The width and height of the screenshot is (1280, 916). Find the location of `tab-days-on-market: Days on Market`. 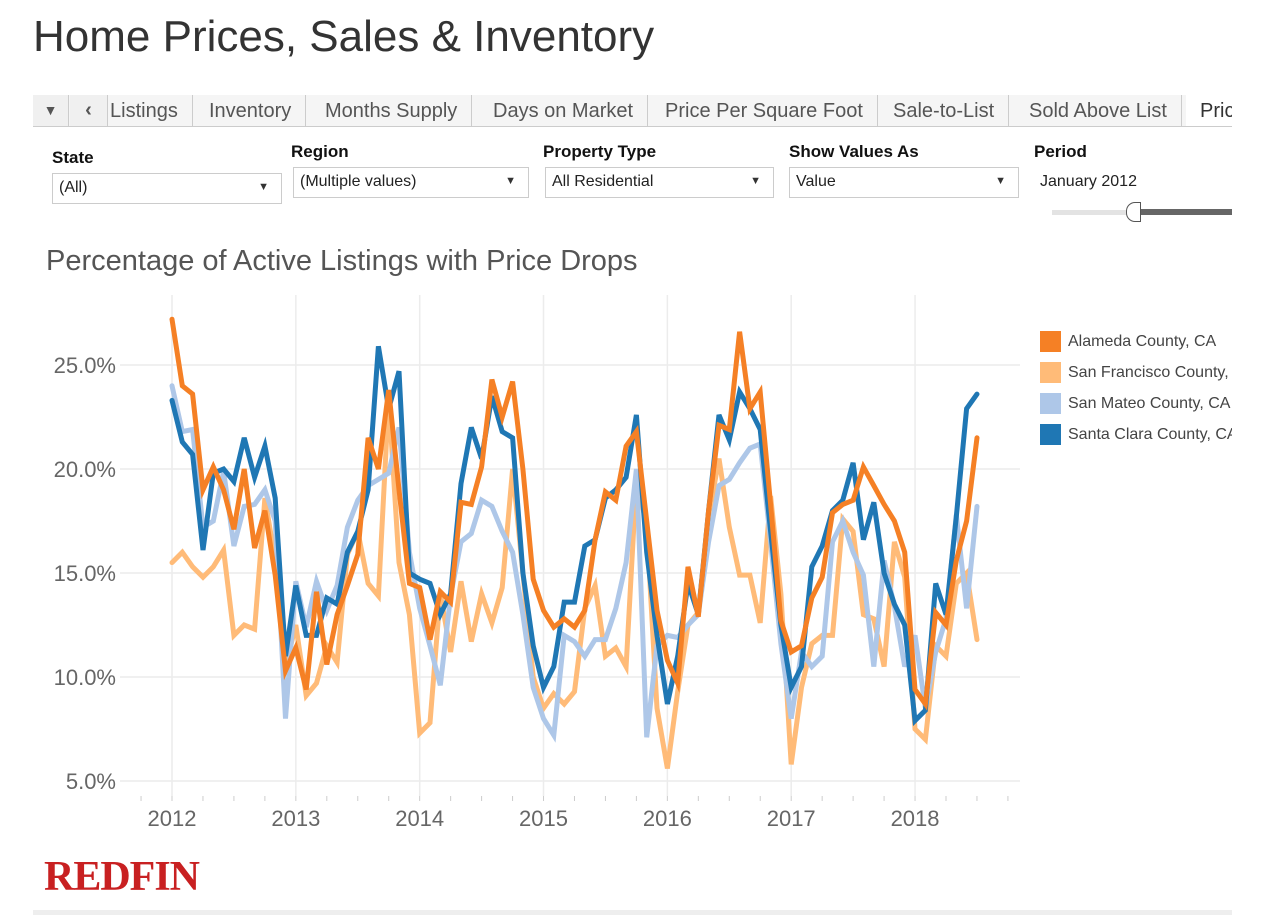

tab-days-on-market: Days on Market is located at coordinates (564, 110).